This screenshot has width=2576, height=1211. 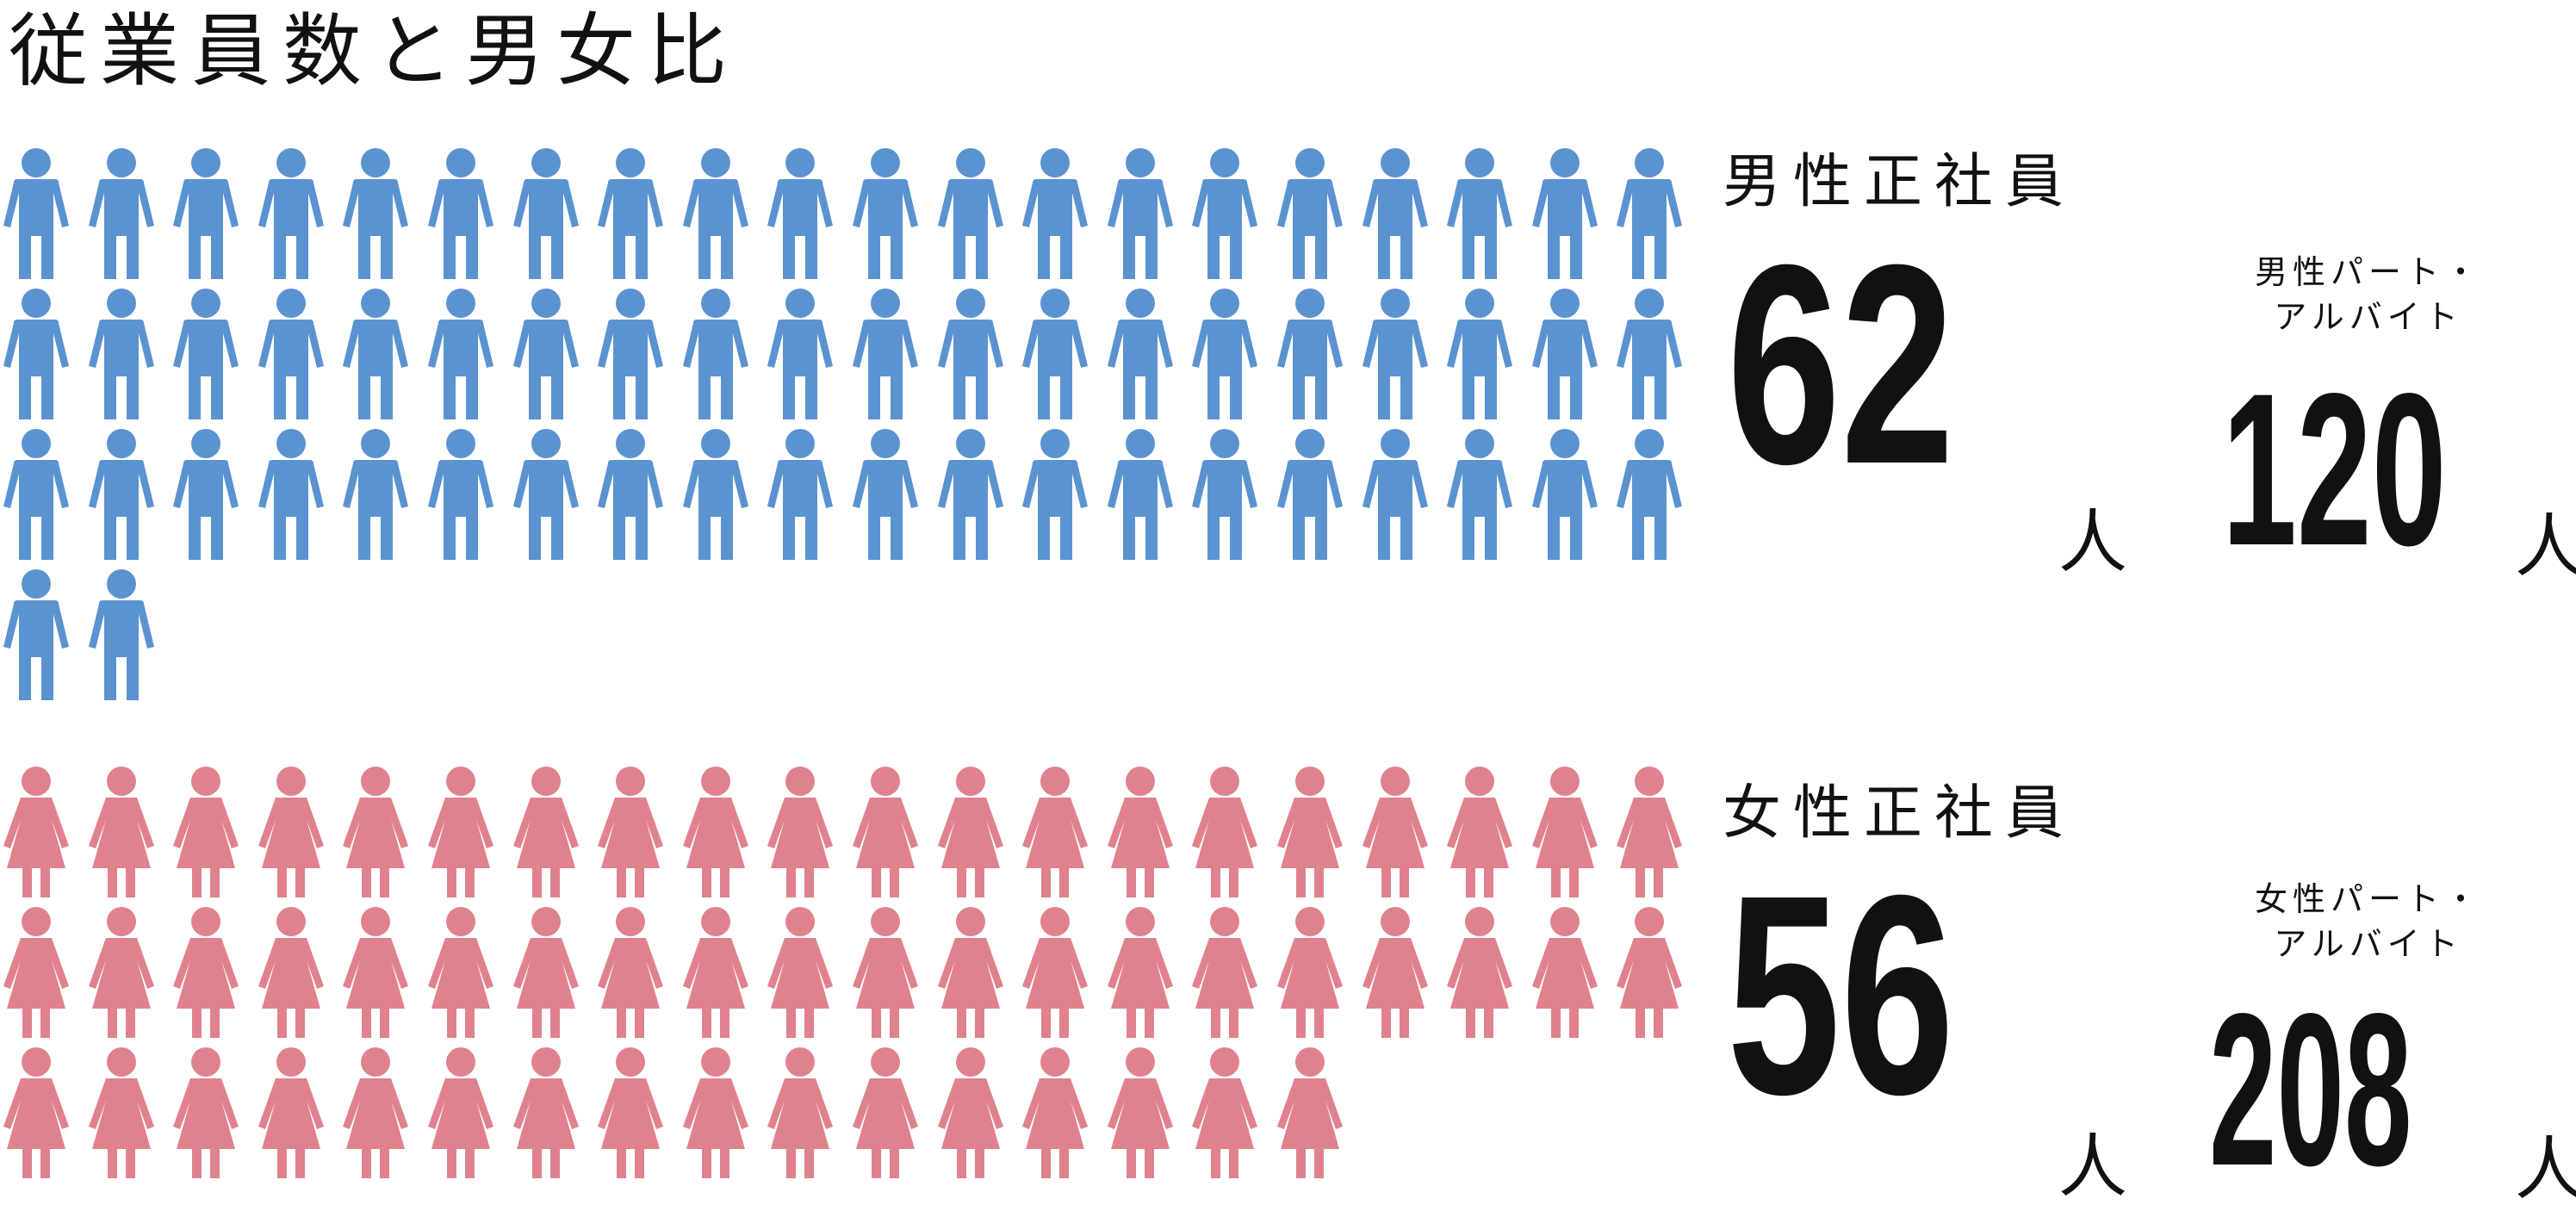 I want to click on female-parttime-label: 女性パート・ アルバイト, so click(x=2368, y=921).